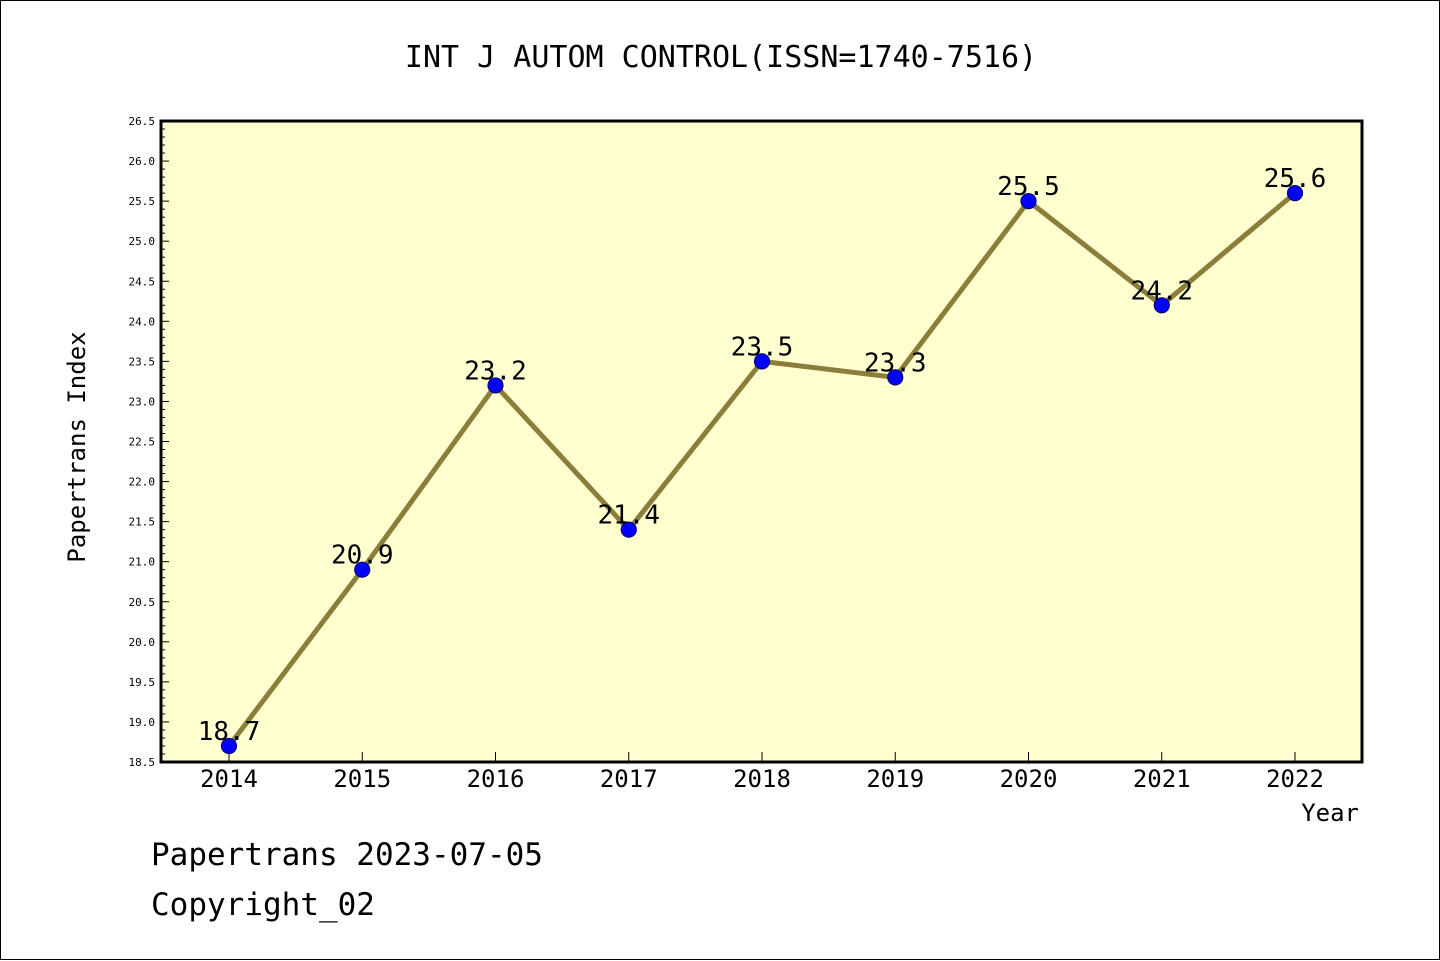  Describe the element at coordinates (362, 779) in the screenshot. I see `x-tick-label: 2015` at that location.